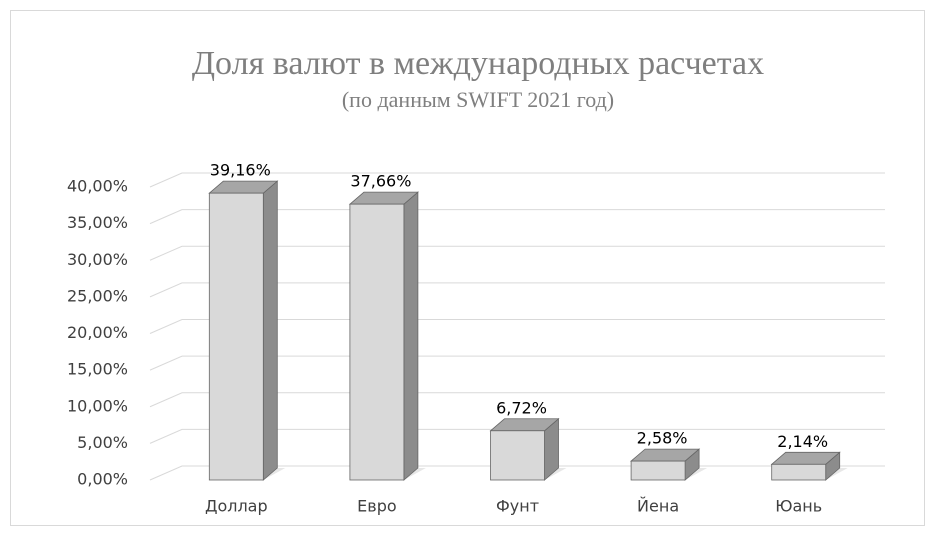 This screenshot has width=935, height=536. I want to click on y-tick-label: 10,00%, so click(97, 405).